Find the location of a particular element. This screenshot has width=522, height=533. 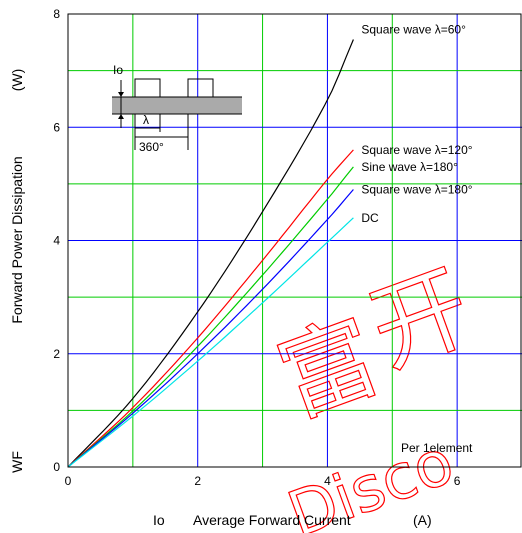

x-tick-label: 6 is located at coordinates (457, 481).